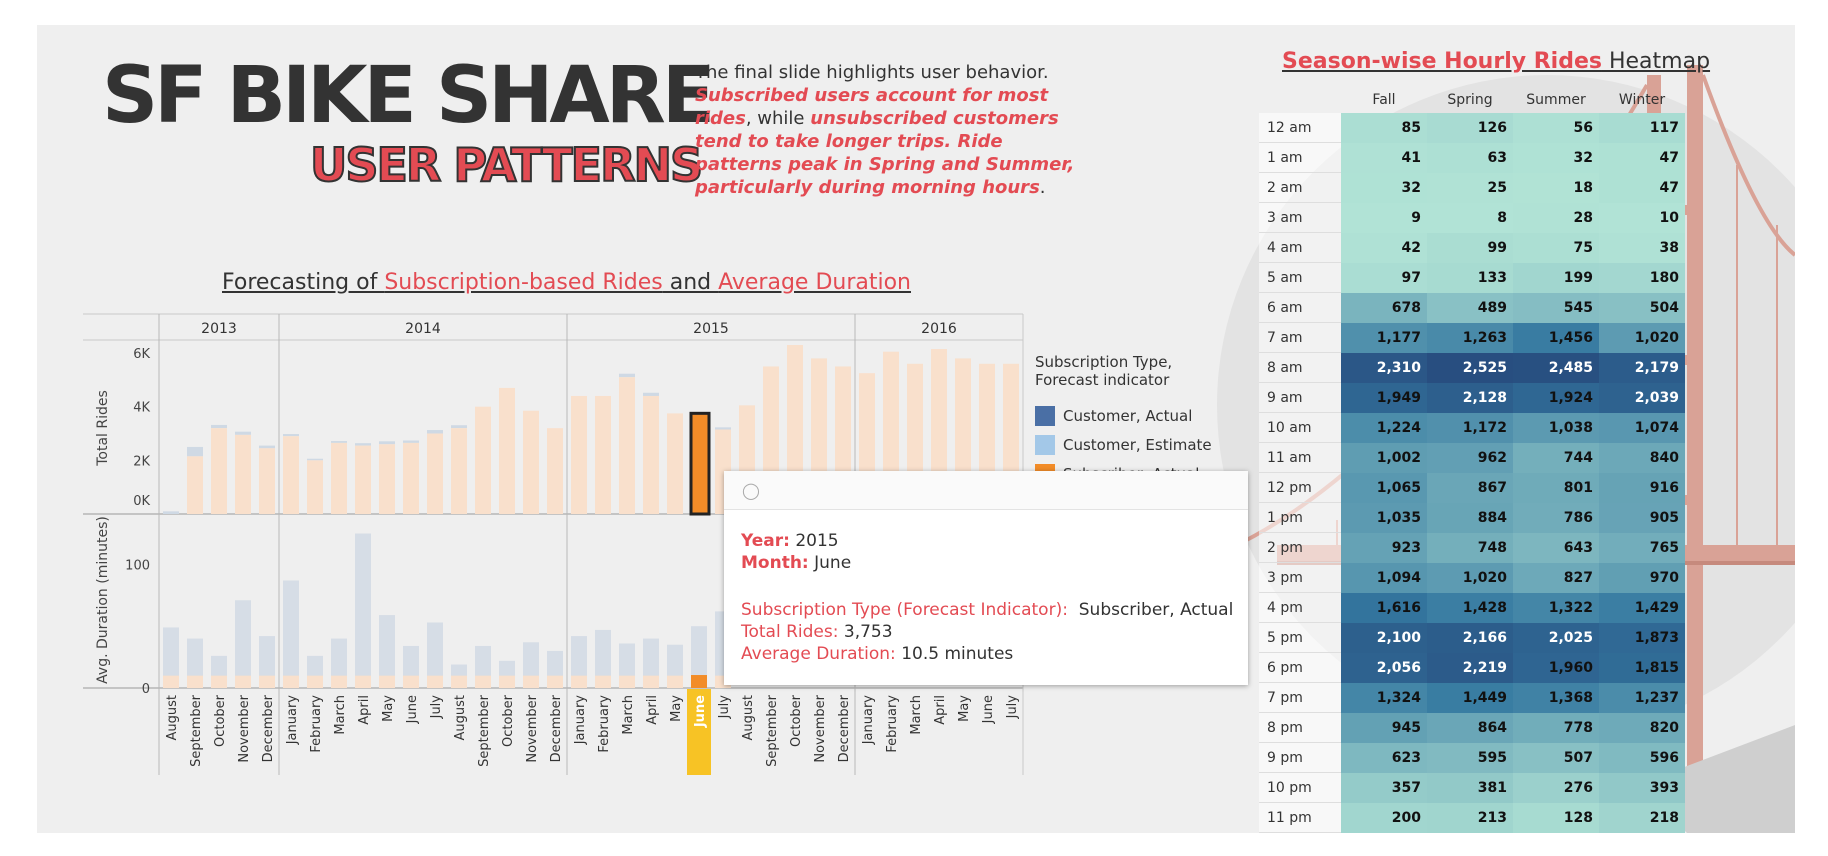  Describe the element at coordinates (1556, 187) in the screenshot. I see `heatmap-cell: 18` at that location.